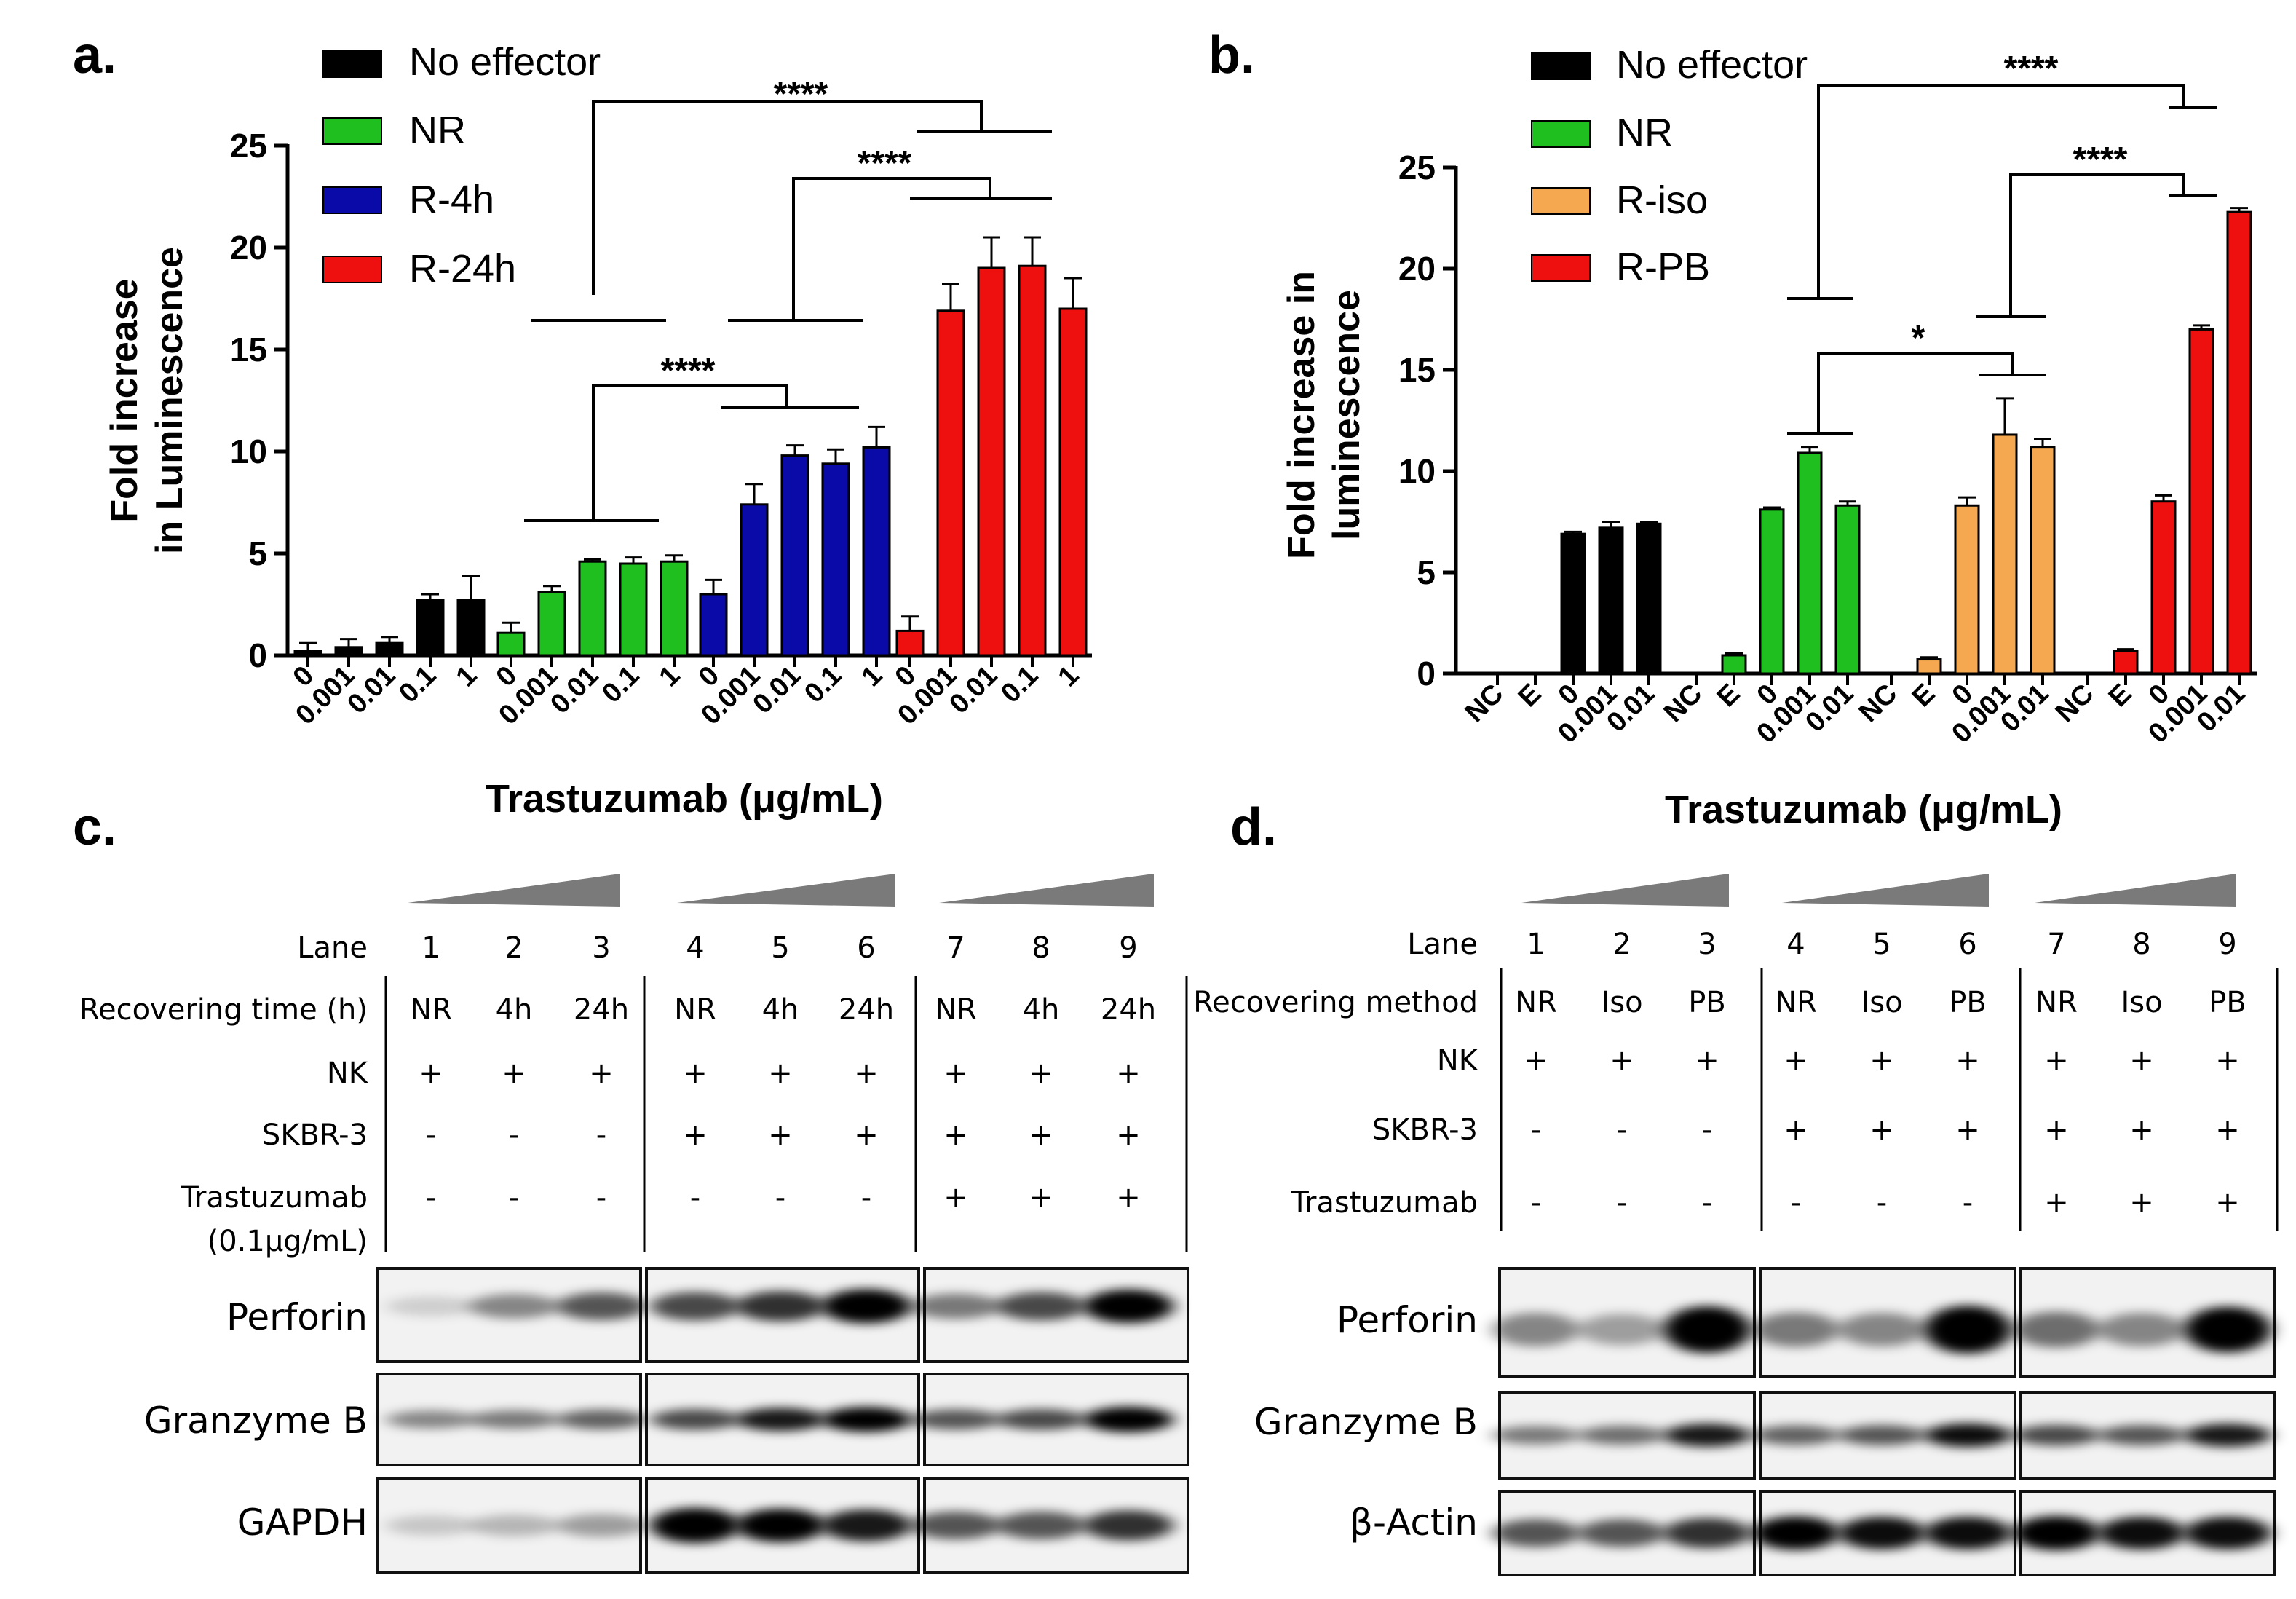 Image resolution: width=2296 pixels, height=1599 pixels. Describe the element at coordinates (249, 247) in the screenshot. I see `y-tick-label: 20` at that location.